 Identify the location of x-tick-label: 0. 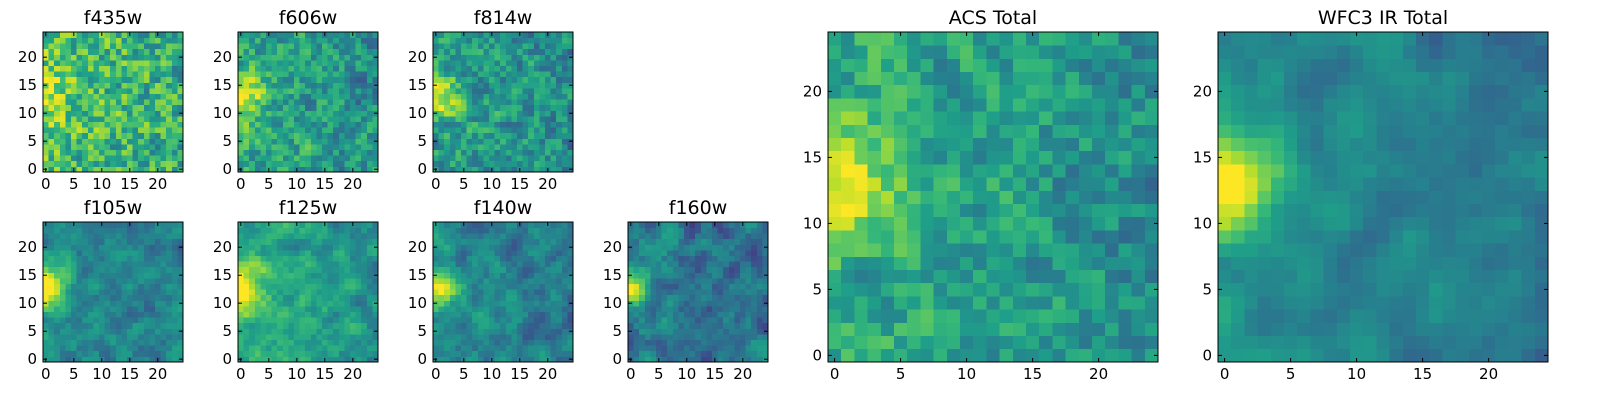
(241, 374).